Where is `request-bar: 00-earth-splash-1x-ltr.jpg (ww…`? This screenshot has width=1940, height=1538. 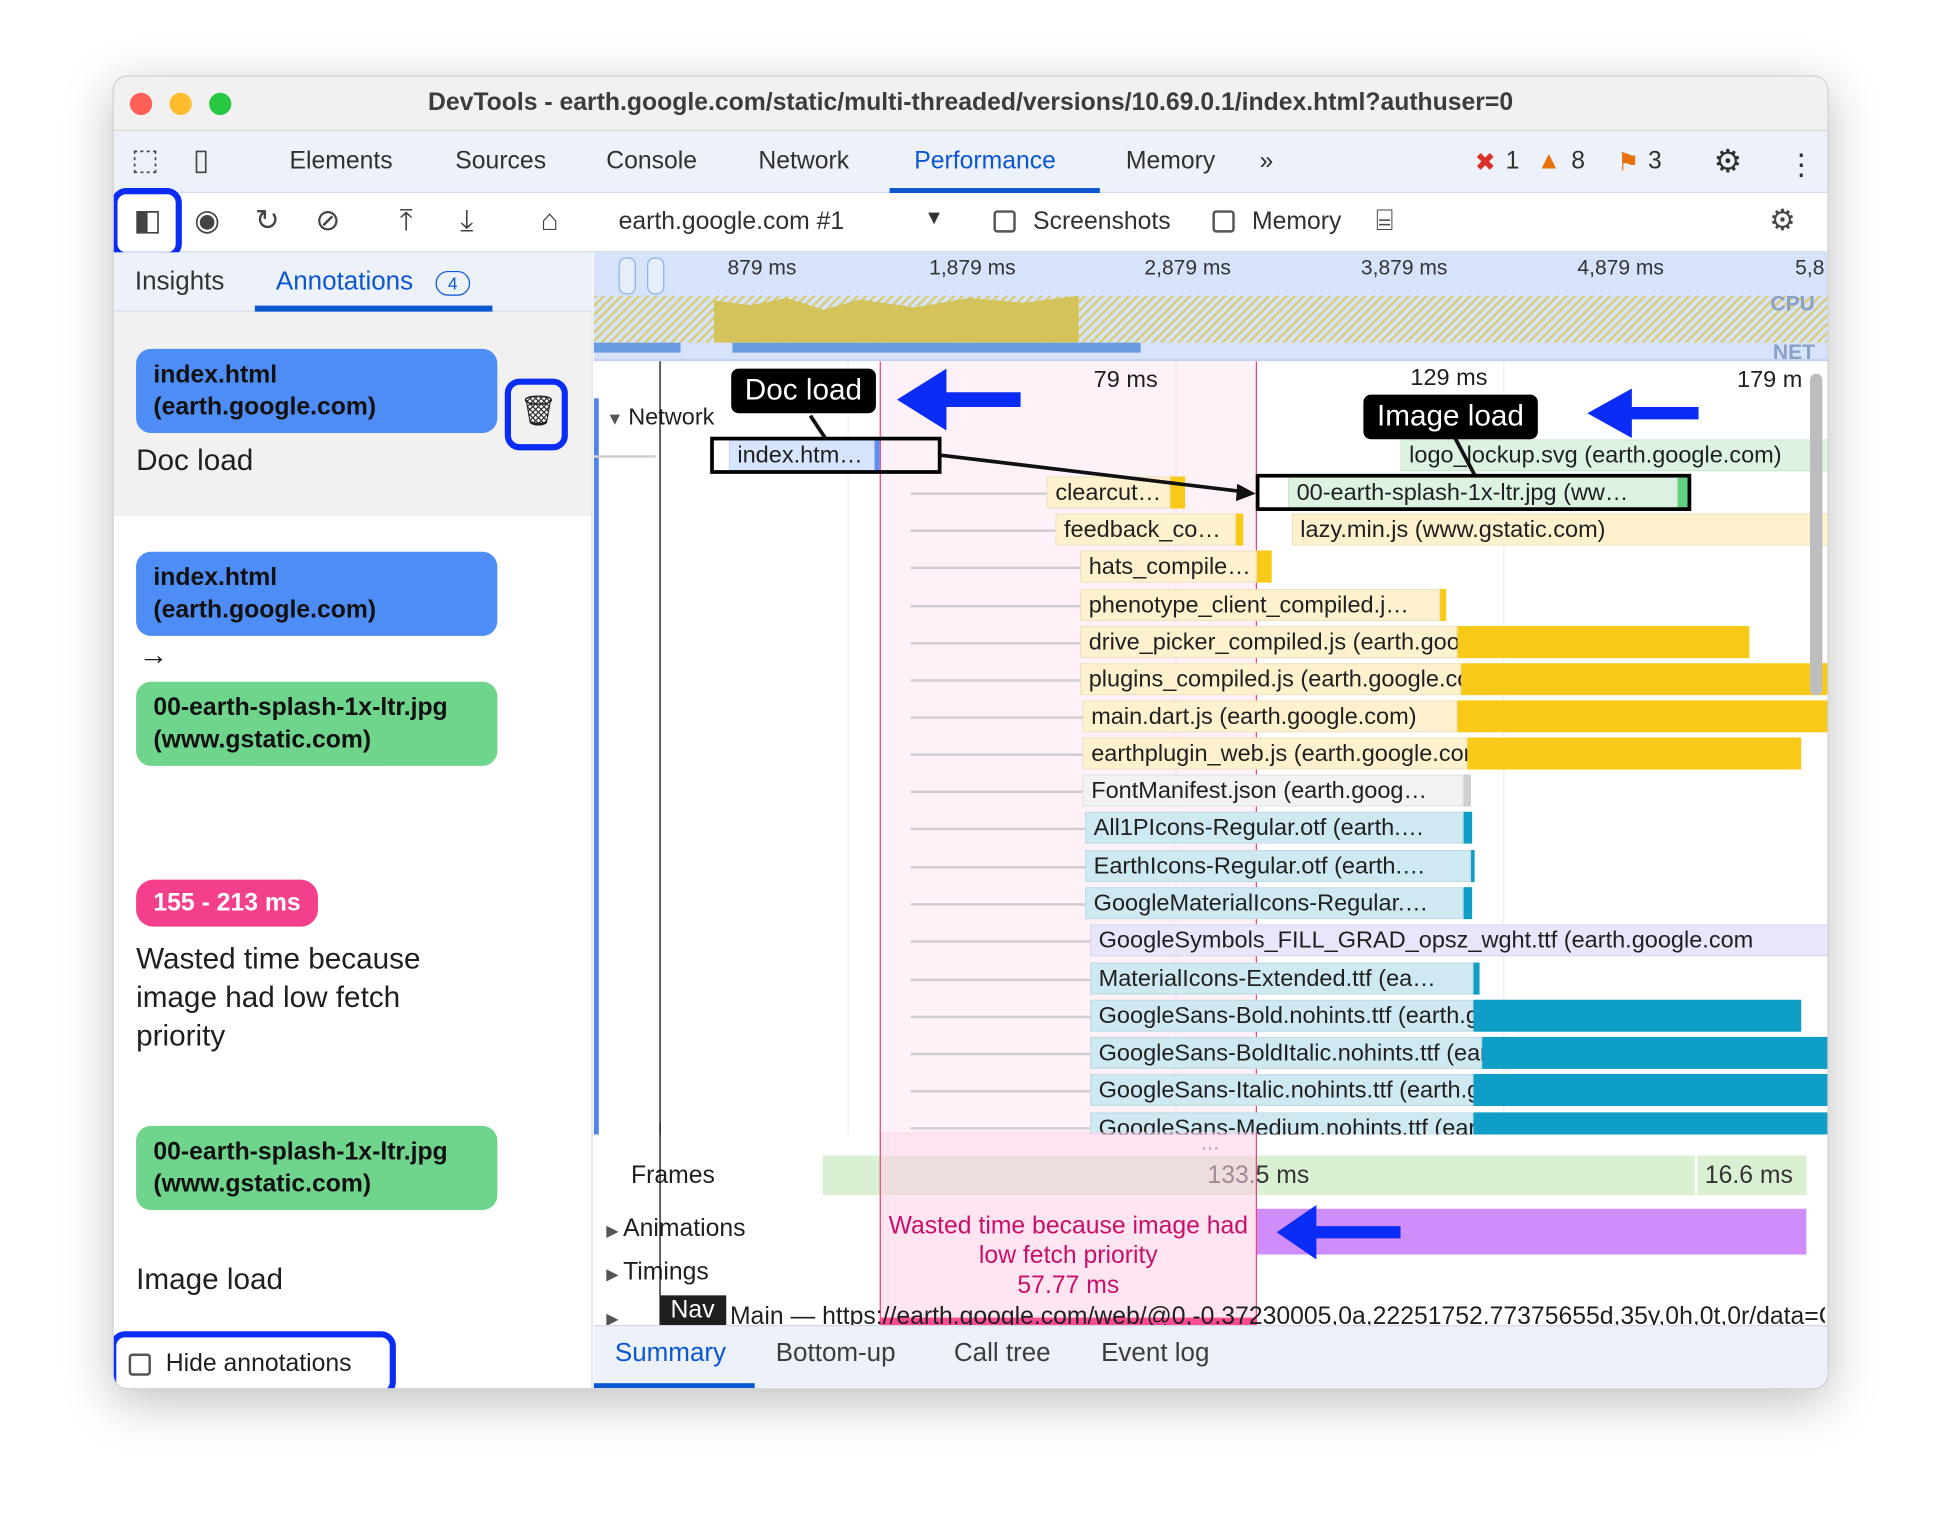
request-bar: 00-earth-splash-1x-ltr.jpg (ww… is located at coordinates (1489, 492).